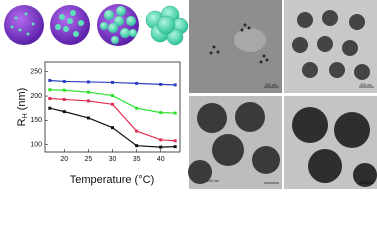  I want to click on x-tick-label: 35, so click(137, 159).